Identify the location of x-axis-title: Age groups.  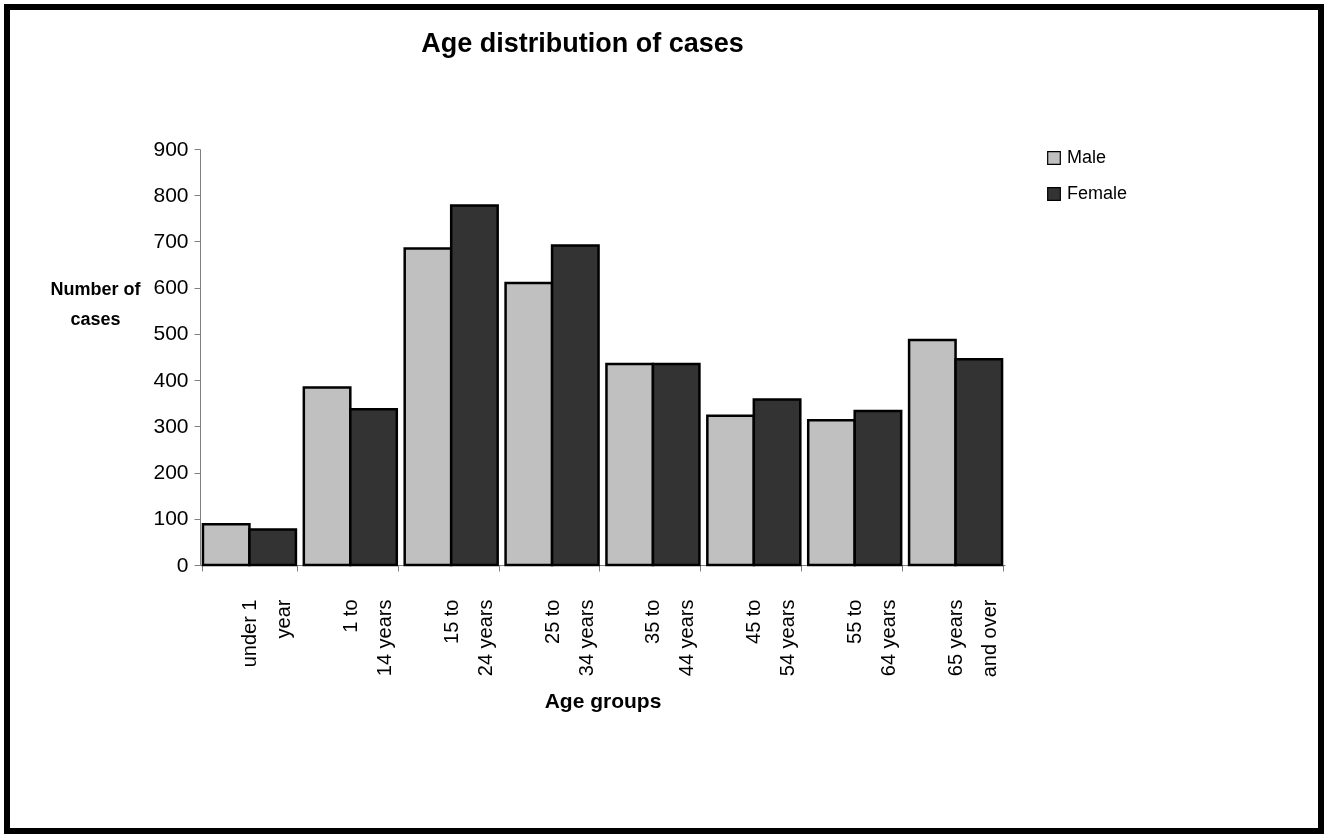
(603, 701).